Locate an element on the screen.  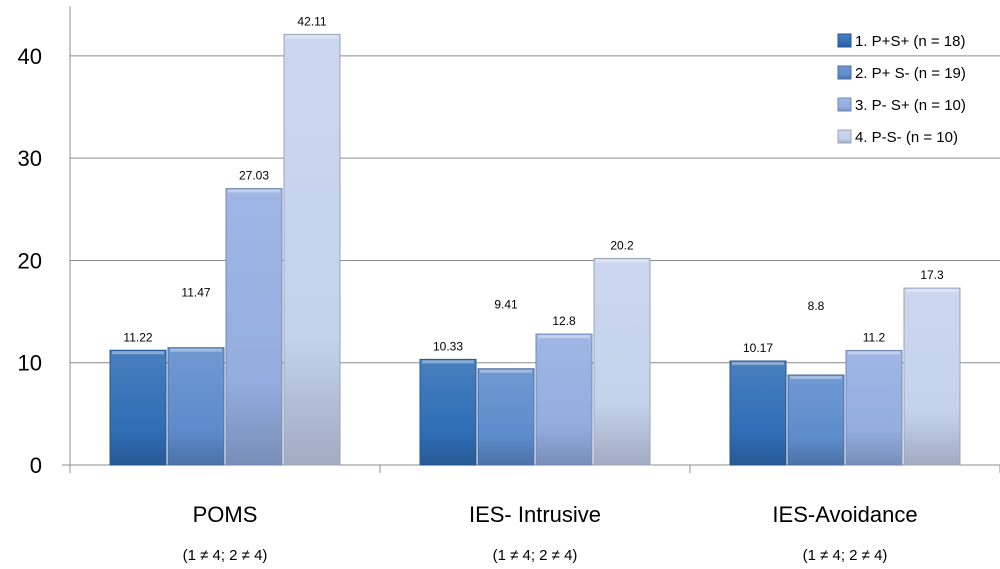
bar-2-ies-avoidance is located at coordinates (816, 420).